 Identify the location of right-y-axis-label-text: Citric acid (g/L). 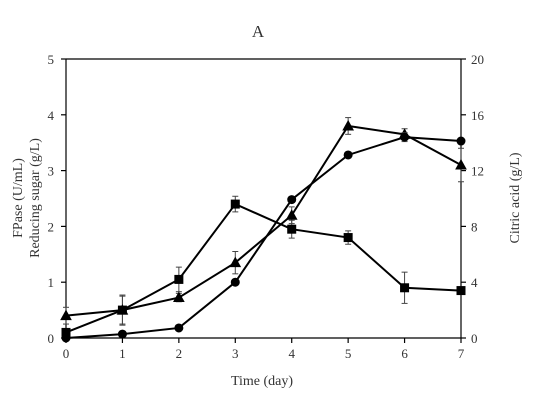
(515, 197).